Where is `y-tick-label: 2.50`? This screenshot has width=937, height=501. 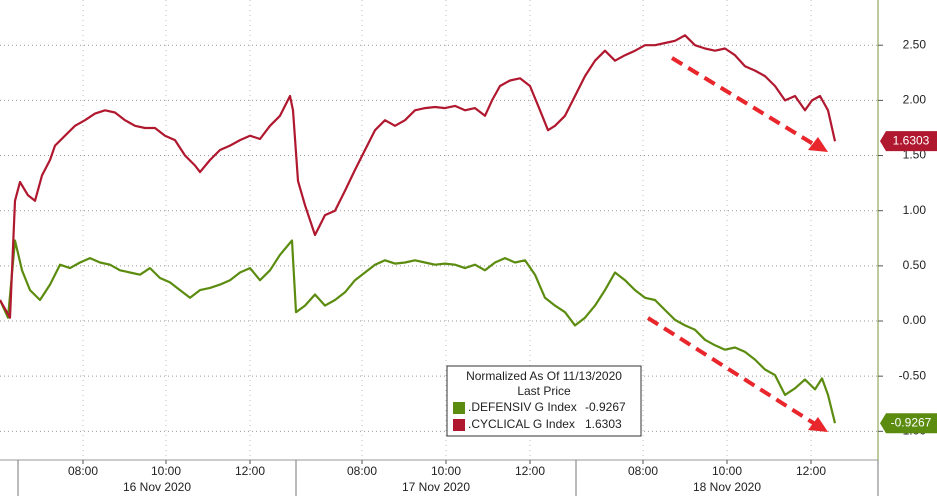 y-tick-label: 2.50 is located at coordinates (915, 44).